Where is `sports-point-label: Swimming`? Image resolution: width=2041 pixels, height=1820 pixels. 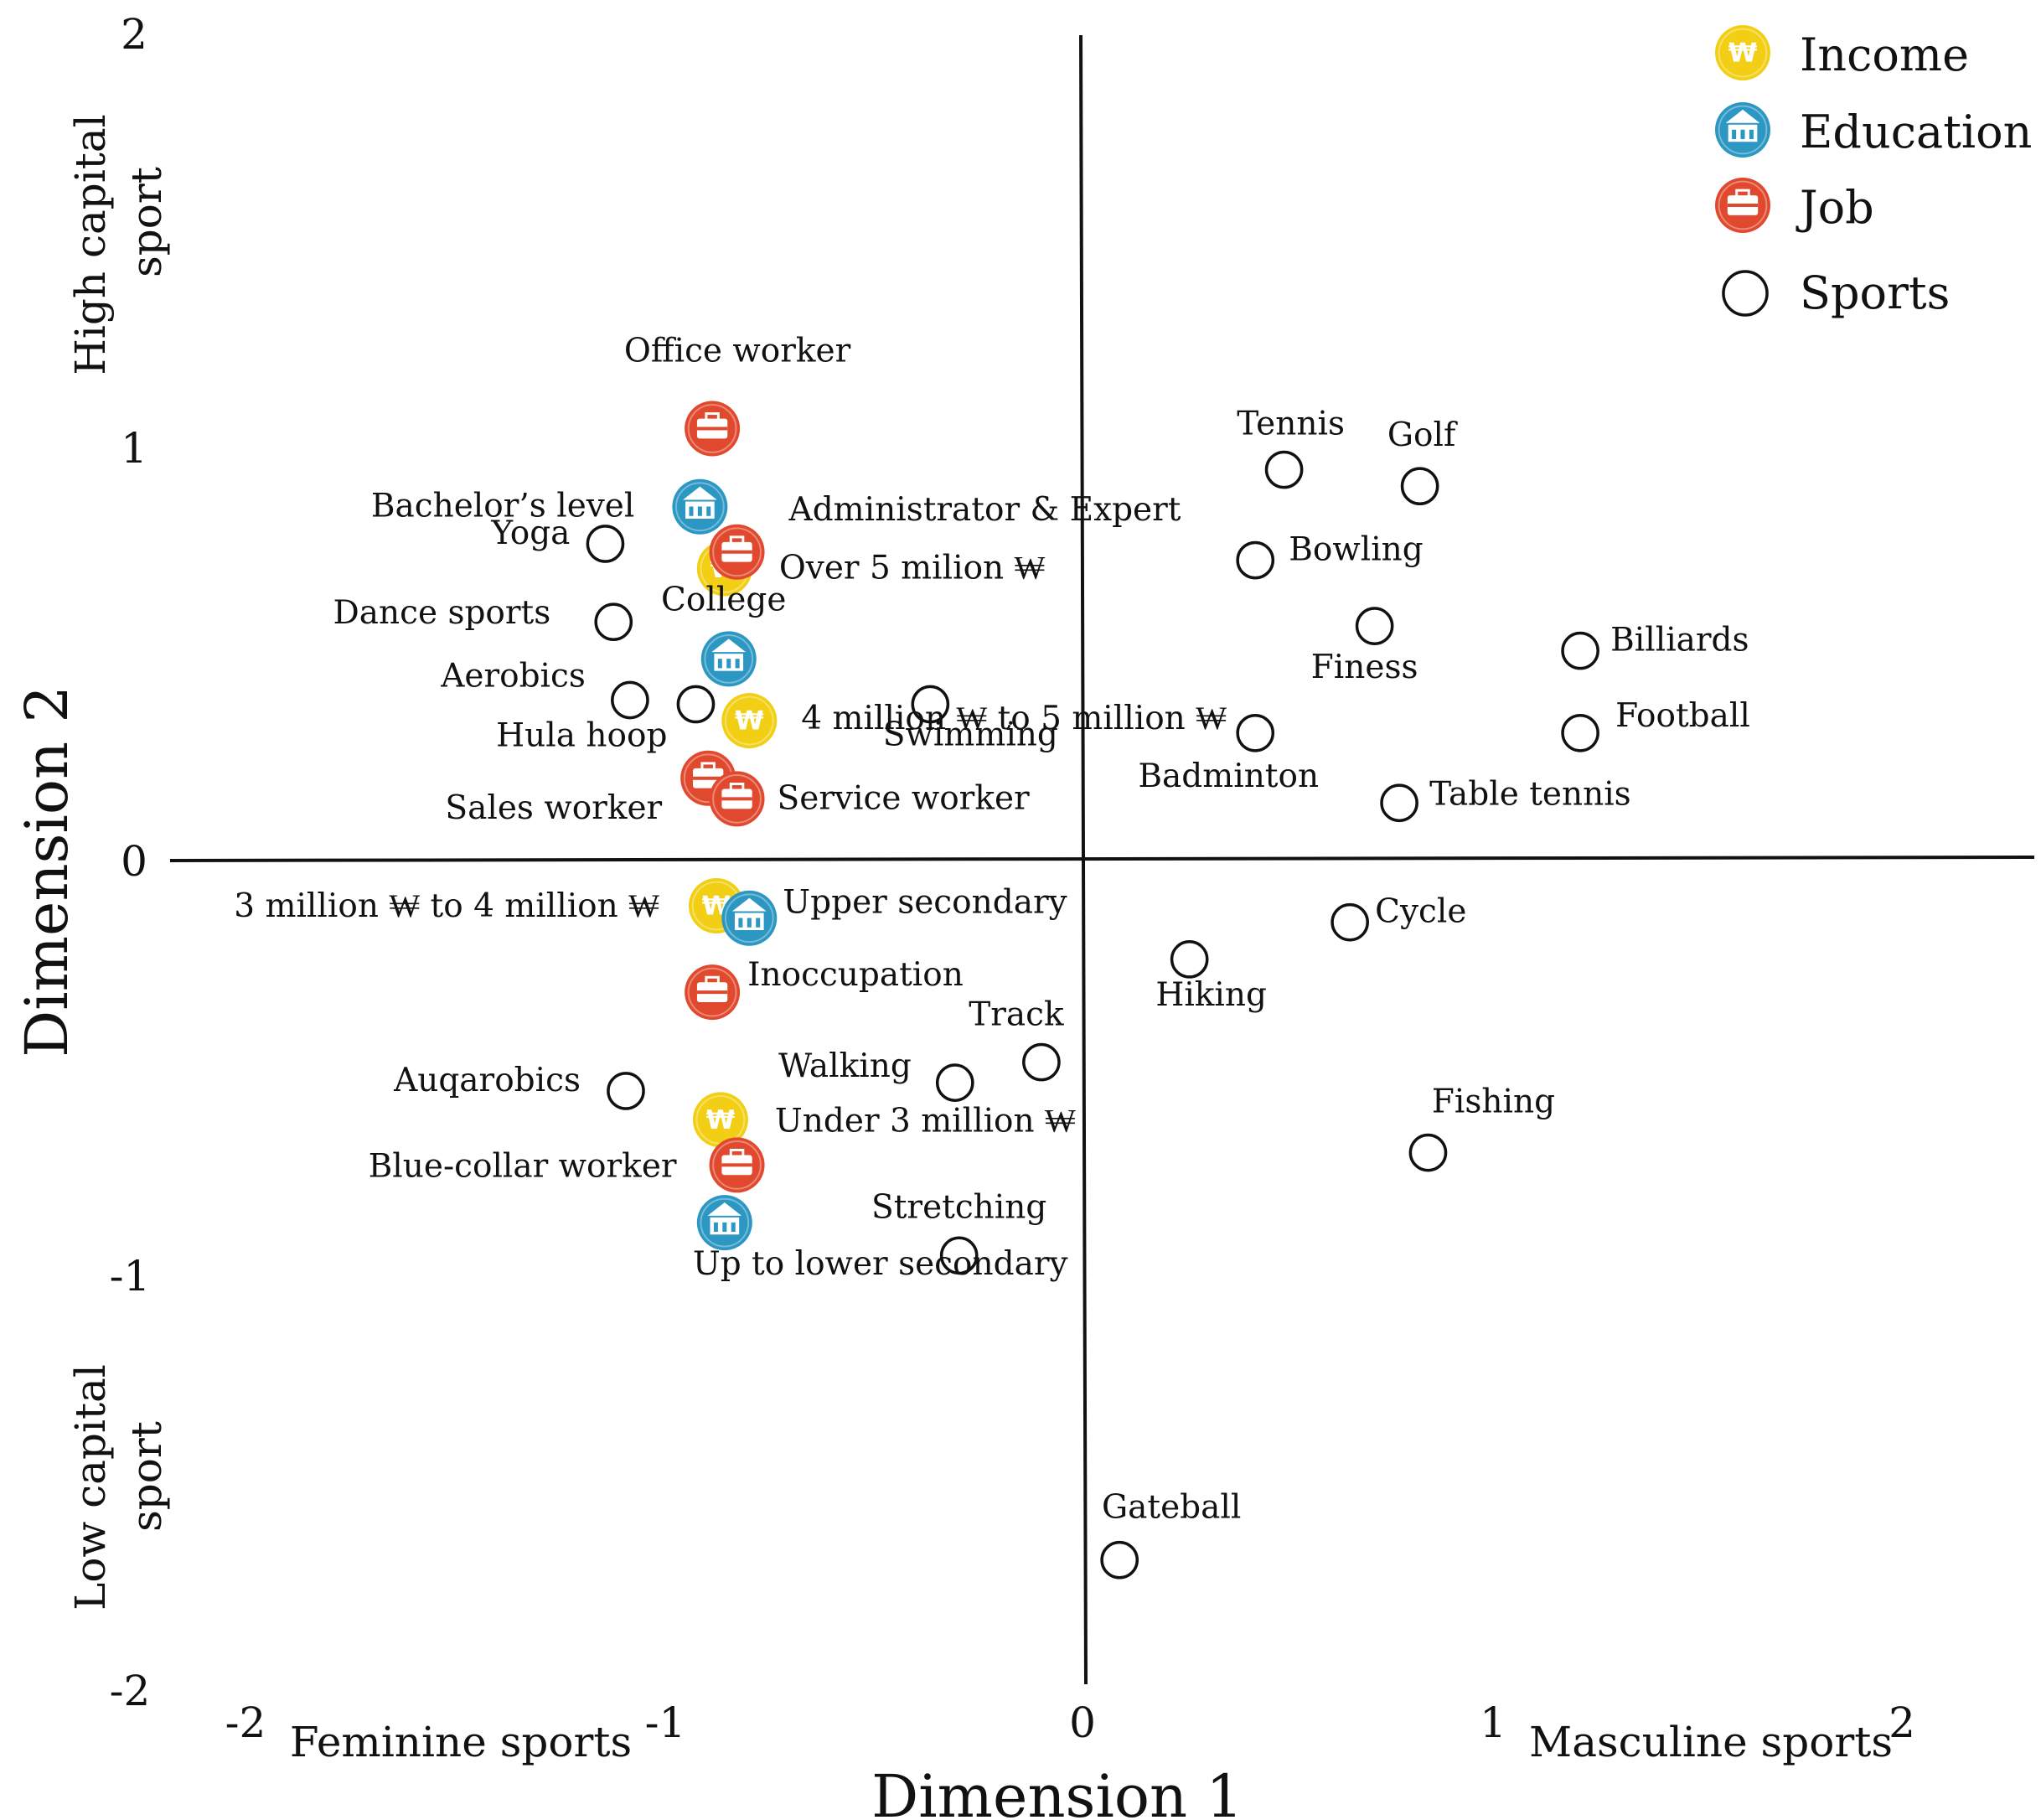 sports-point-label: Swimming is located at coordinates (970, 734).